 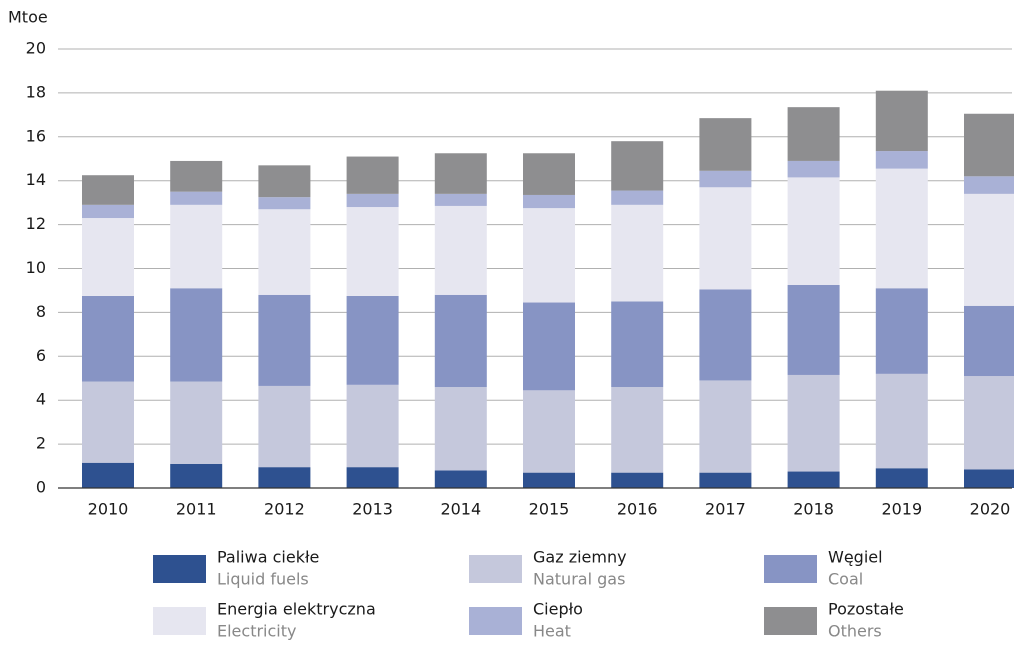 I want to click on legend-label: Węgiel, so click(x=855, y=557).